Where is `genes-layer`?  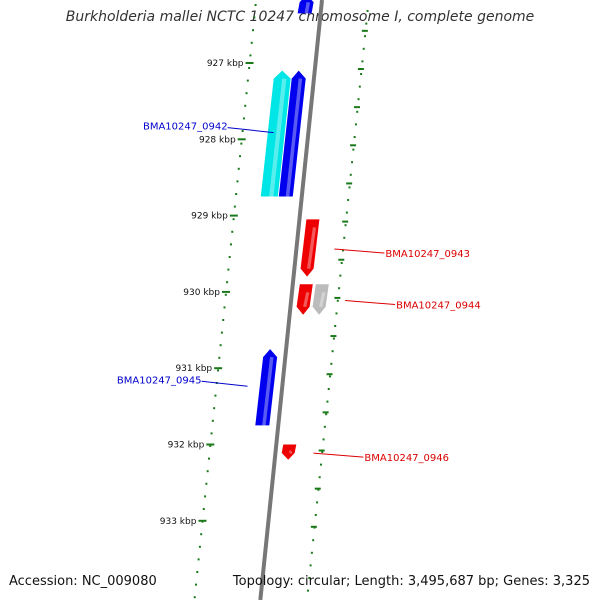
genes-layer is located at coordinates (292, 230).